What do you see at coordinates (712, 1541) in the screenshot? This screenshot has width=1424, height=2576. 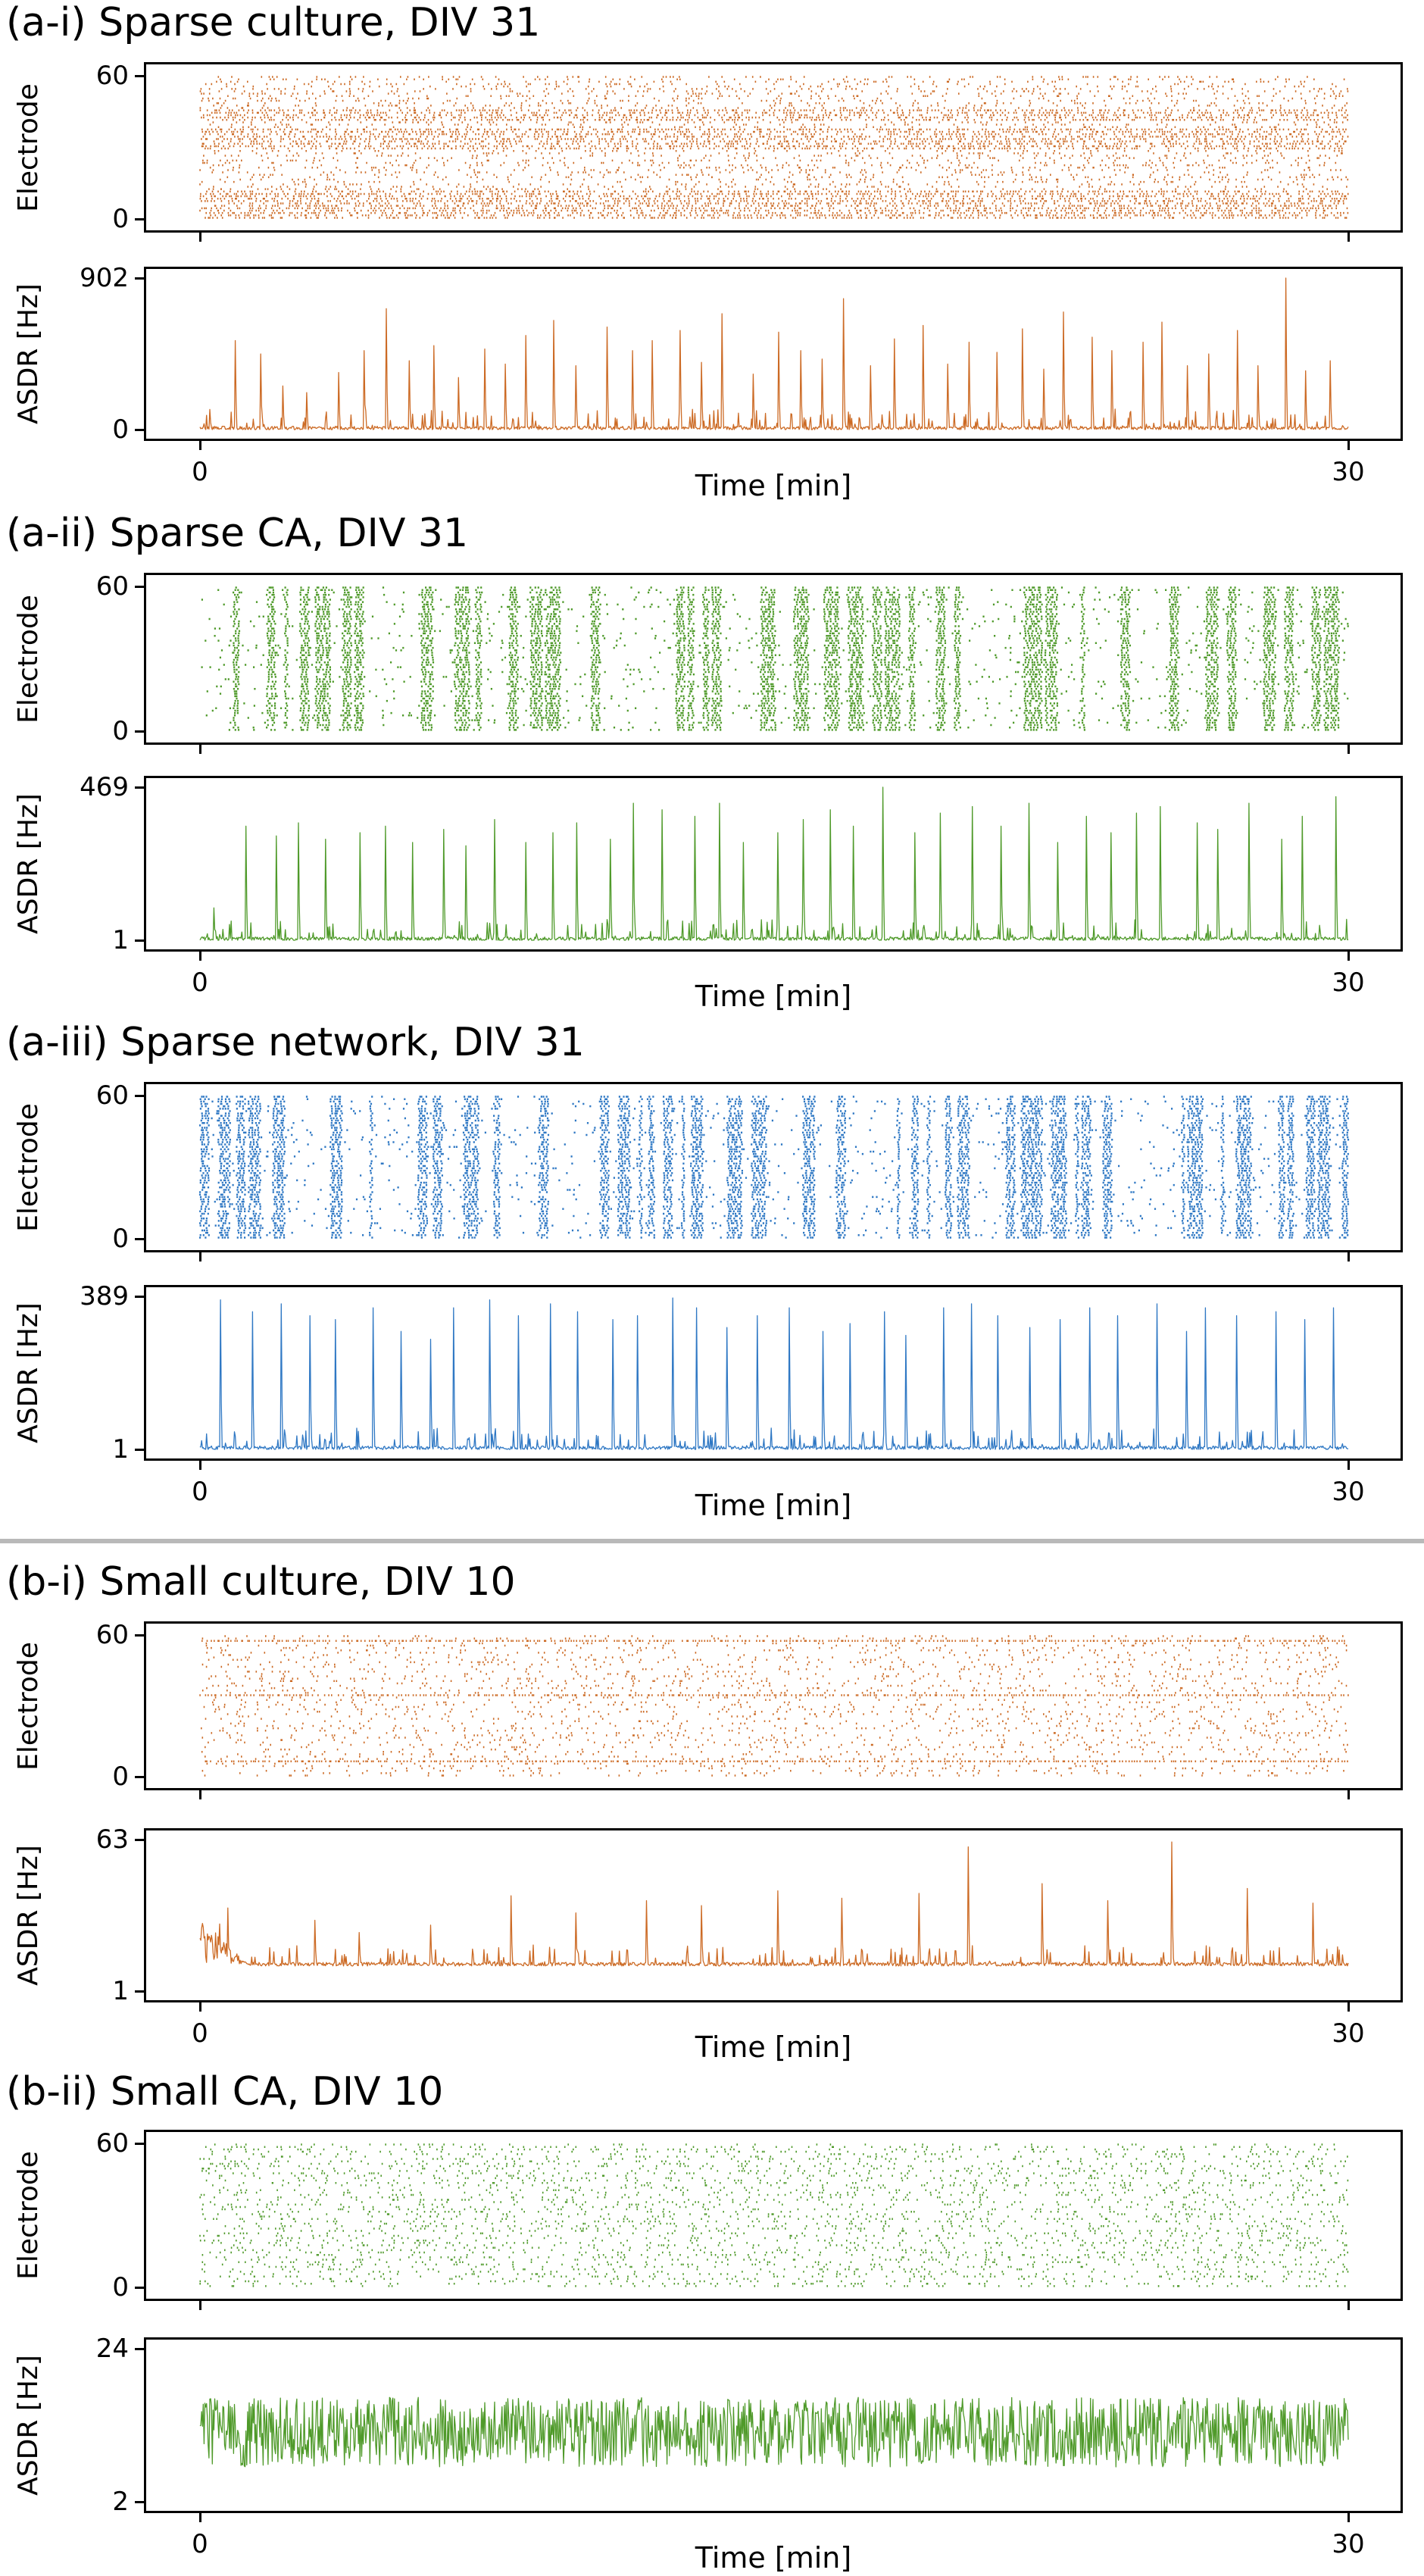 I see `section-divider` at bounding box center [712, 1541].